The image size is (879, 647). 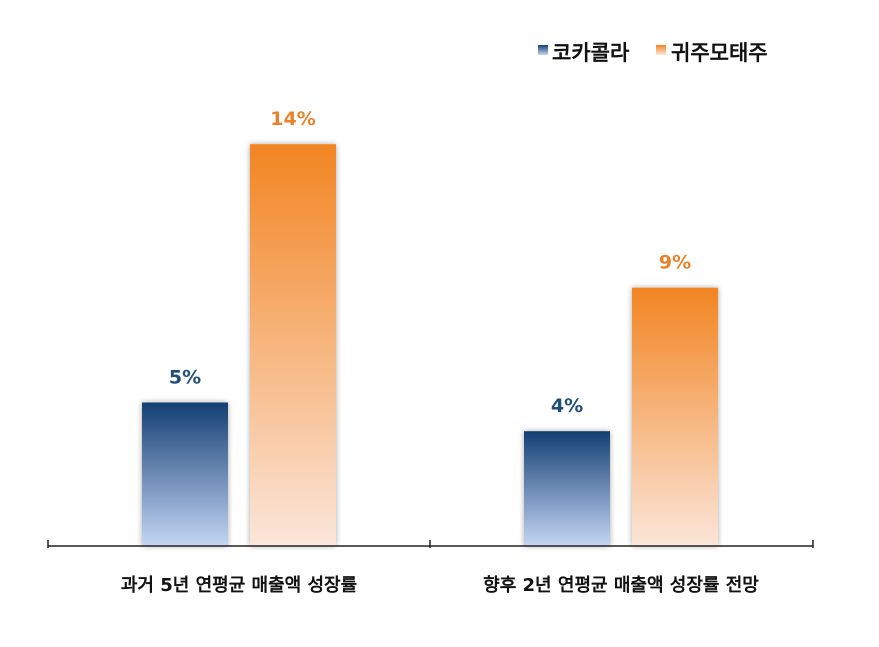 I want to click on category-label-1: 향후 2년 연평균 매출액 성장률 전망, so click(x=621, y=585).